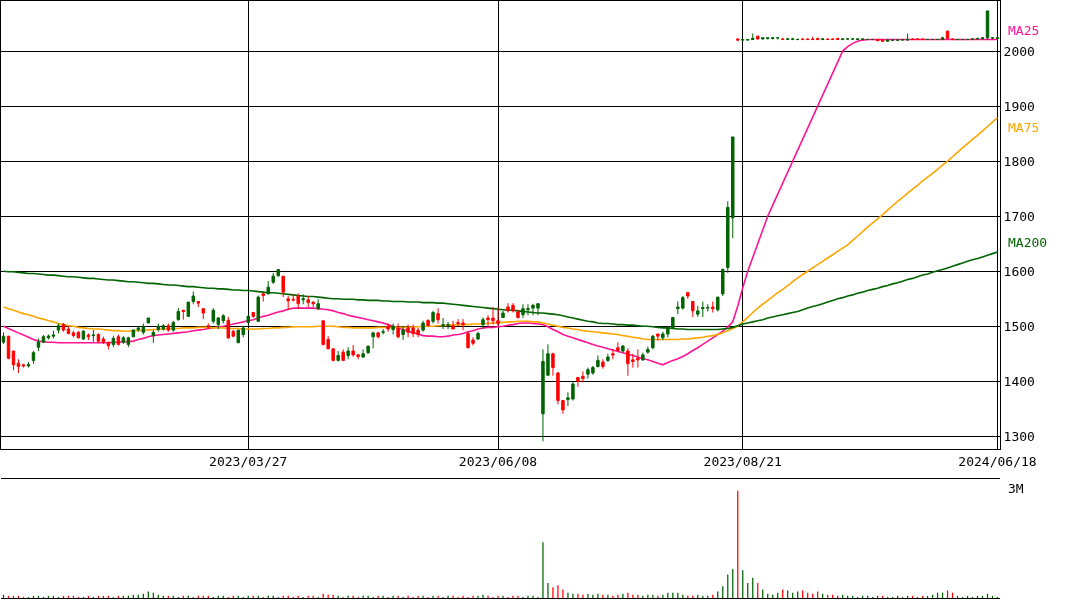 The height and width of the screenshot is (600, 1065). I want to click on series-label: MA25, so click(1024, 30).